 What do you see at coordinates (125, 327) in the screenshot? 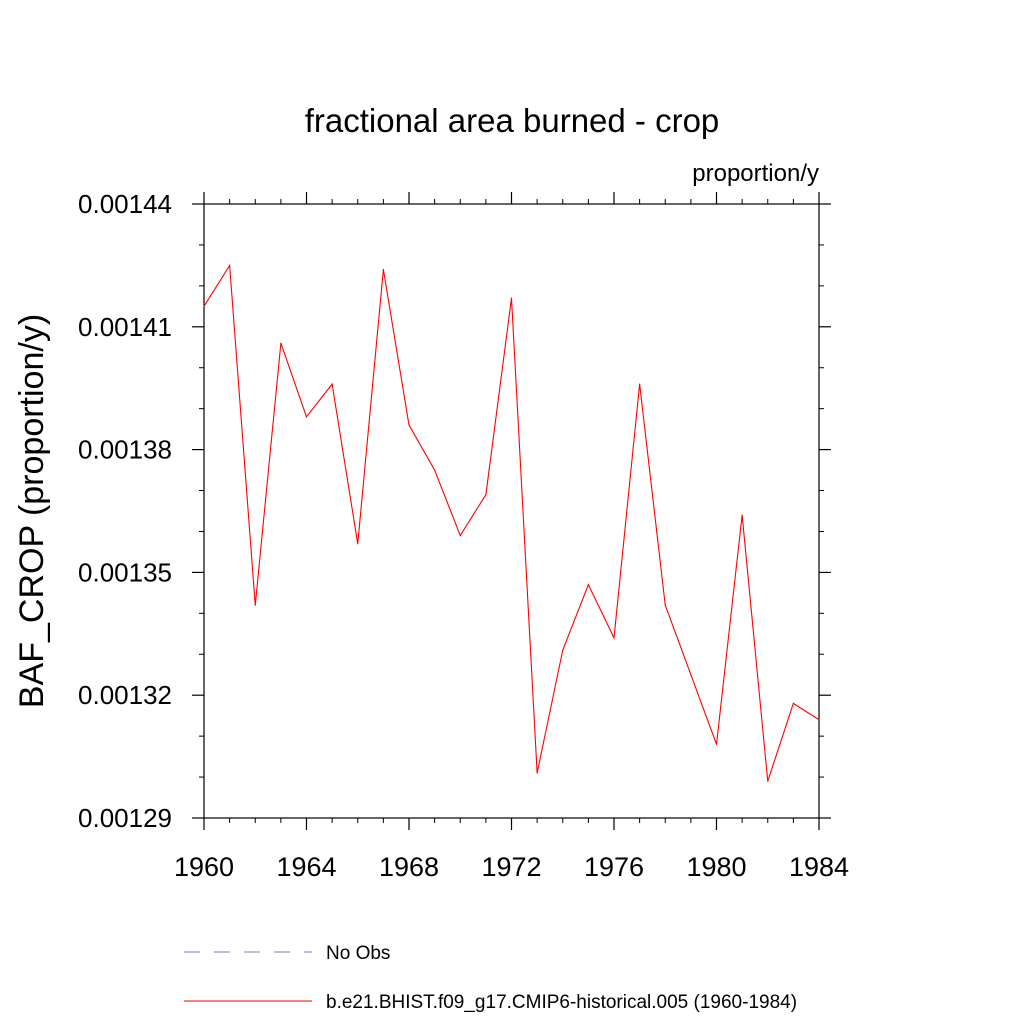
I see `y-tick-label: 0.00141` at bounding box center [125, 327].